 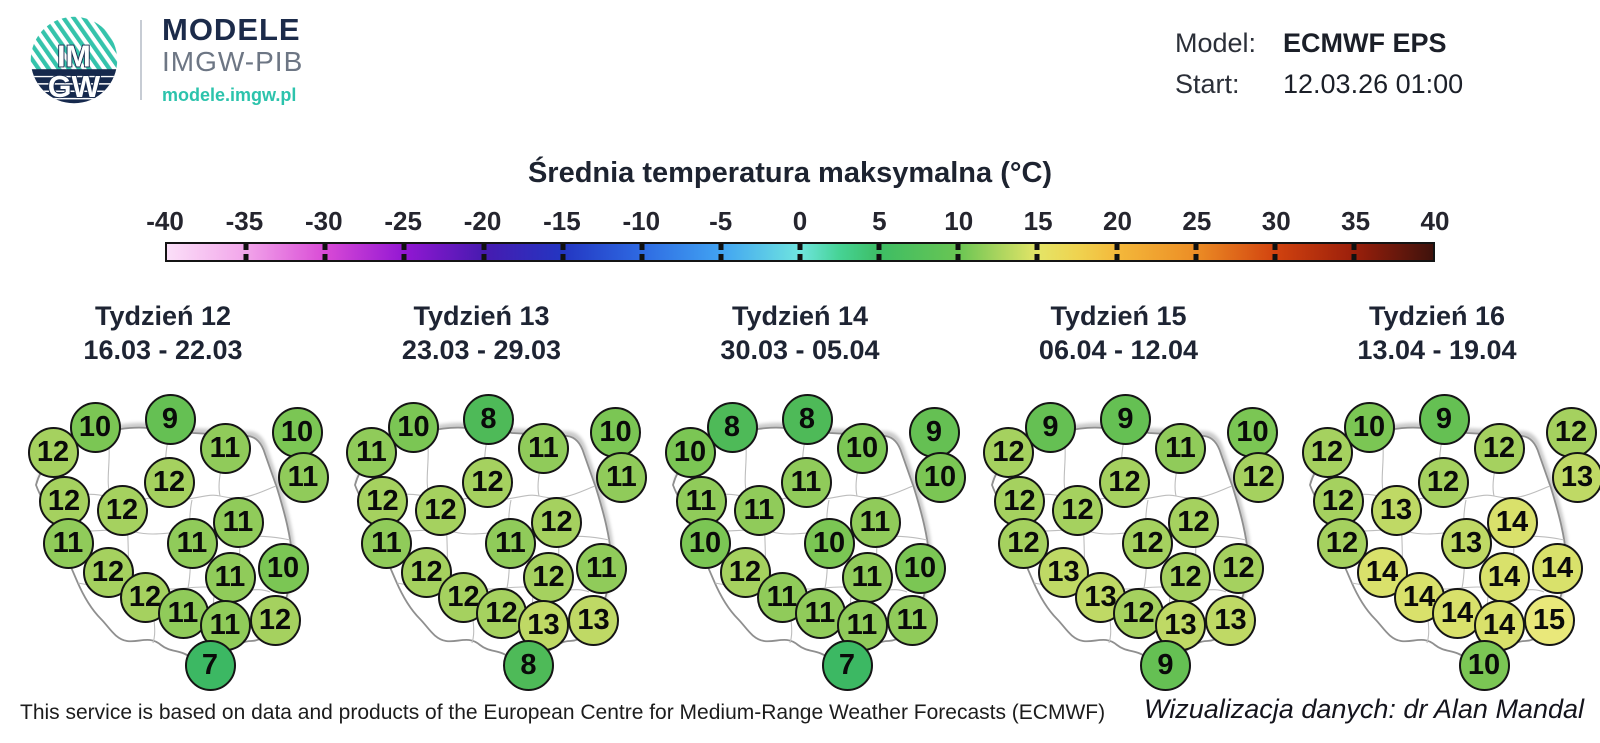 What do you see at coordinates (74, 87) in the screenshot?
I see `logo-text-gw: GW` at bounding box center [74, 87].